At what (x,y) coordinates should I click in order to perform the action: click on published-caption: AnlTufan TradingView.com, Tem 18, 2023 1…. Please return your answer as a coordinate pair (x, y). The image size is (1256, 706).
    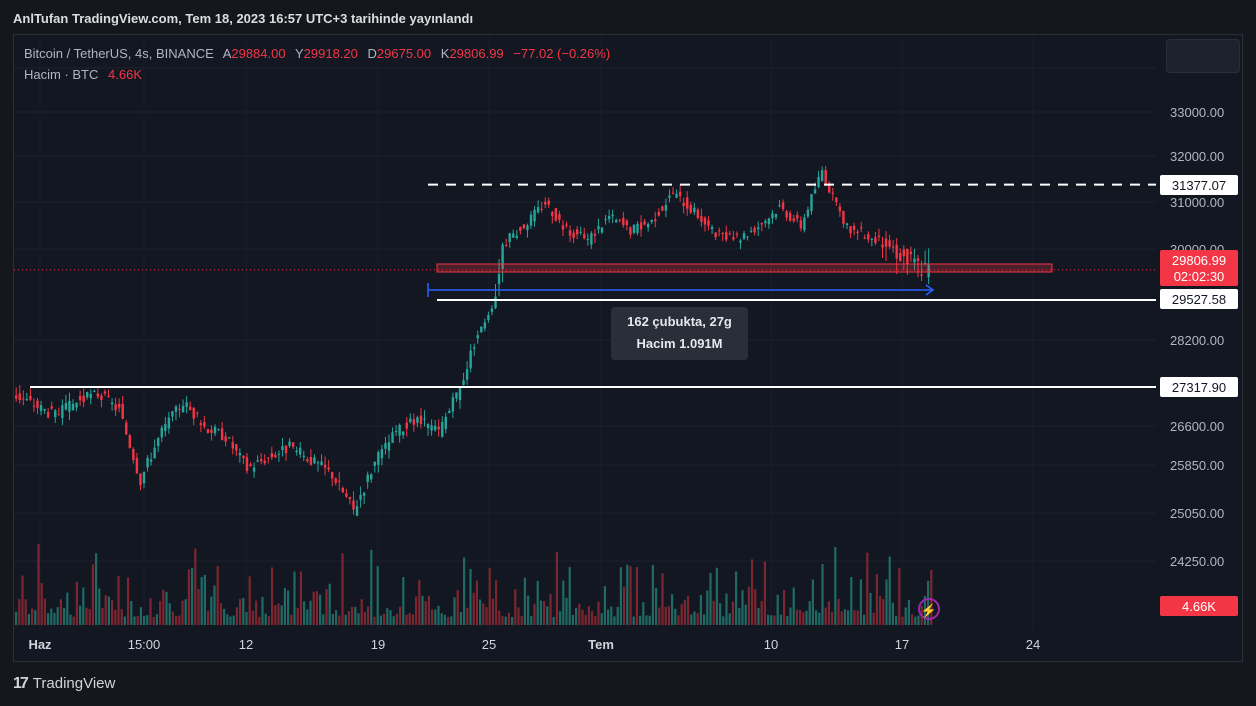
    Looking at the image, I should click on (243, 18).